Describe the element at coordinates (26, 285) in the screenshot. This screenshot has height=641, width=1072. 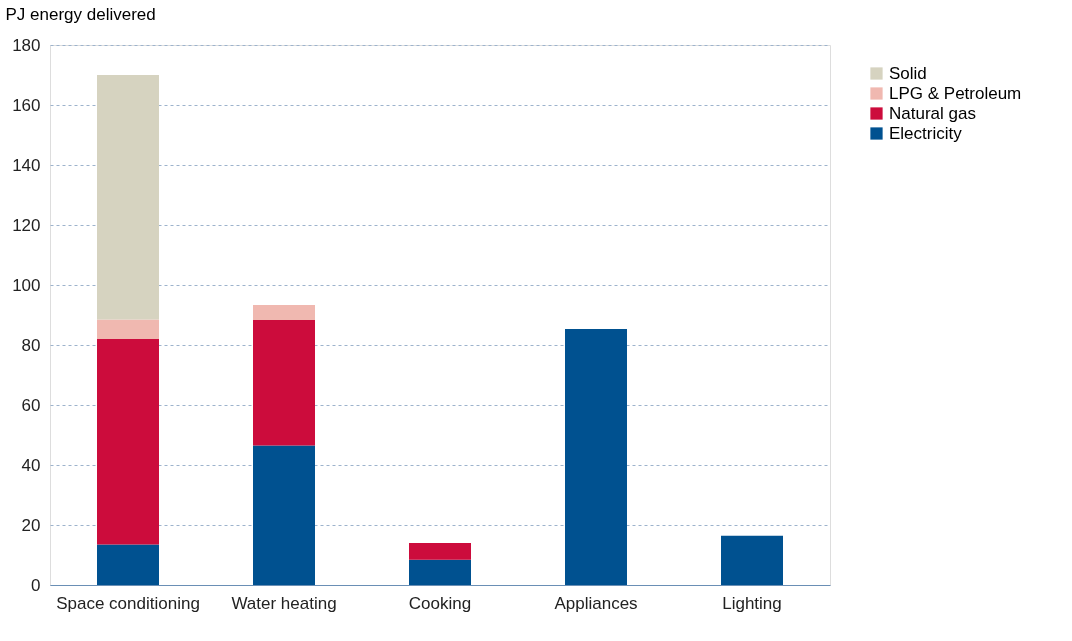
I see `y-tick-label: 100` at that location.